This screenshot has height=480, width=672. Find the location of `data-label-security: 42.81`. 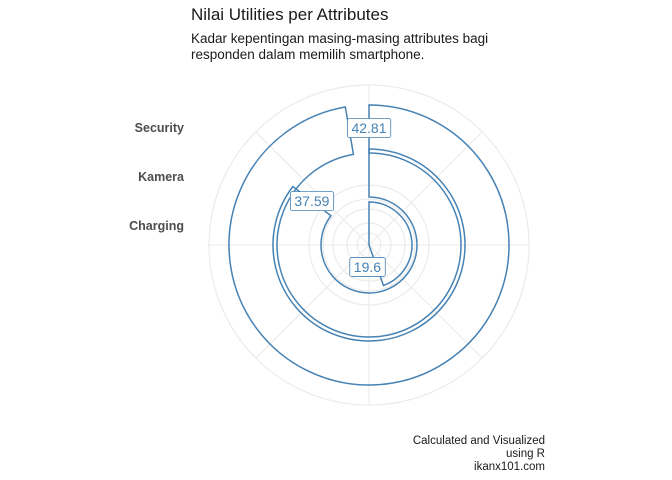

data-label-security: 42.81 is located at coordinates (369, 128).